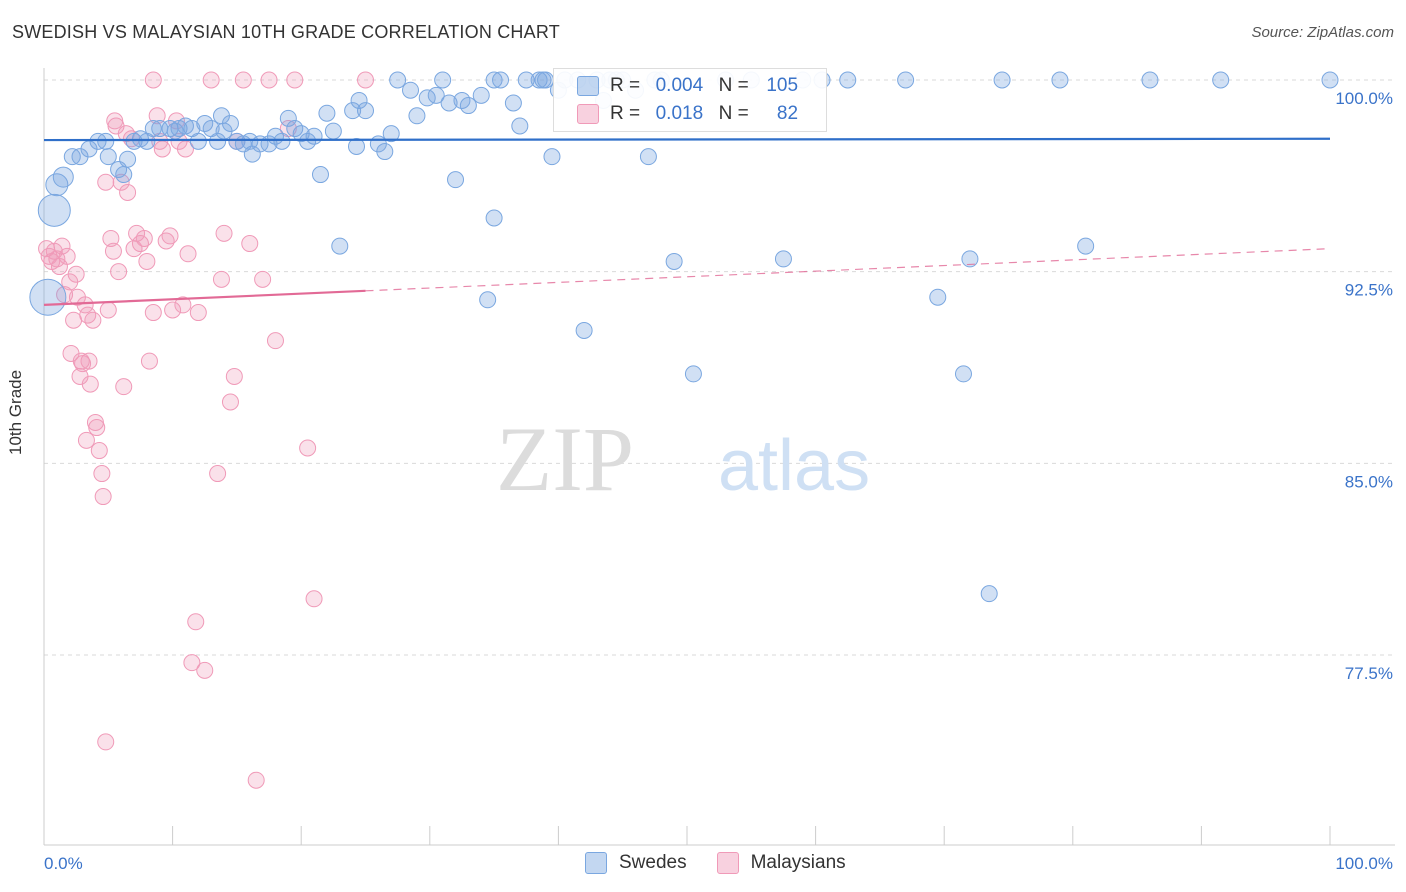 The height and width of the screenshot is (892, 1406). I want to click on malaysians-trend-solid, so click(204, 297).